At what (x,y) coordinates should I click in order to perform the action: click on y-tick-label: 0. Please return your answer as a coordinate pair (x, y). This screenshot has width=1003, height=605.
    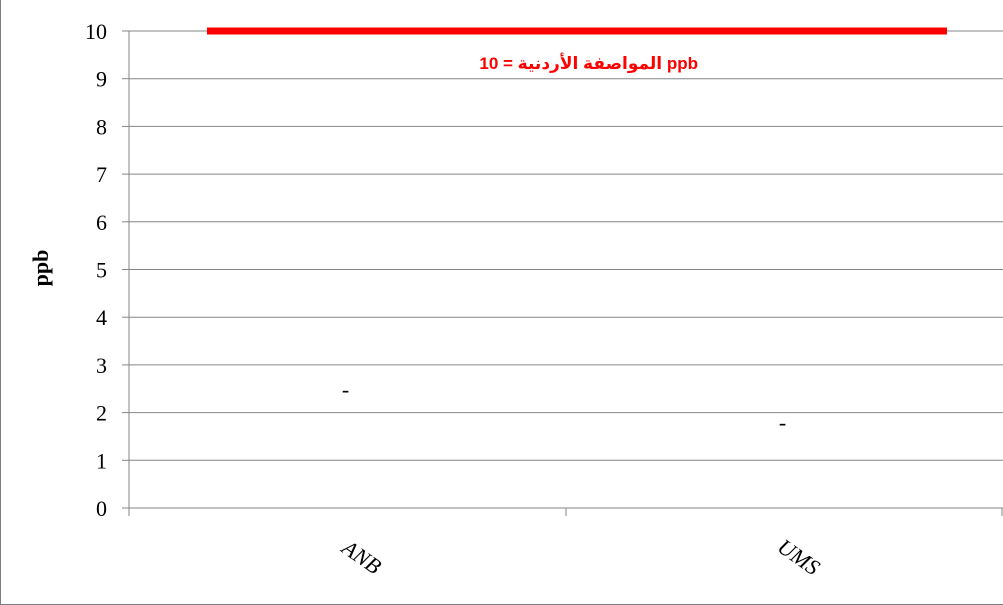
    Looking at the image, I should click on (101, 508).